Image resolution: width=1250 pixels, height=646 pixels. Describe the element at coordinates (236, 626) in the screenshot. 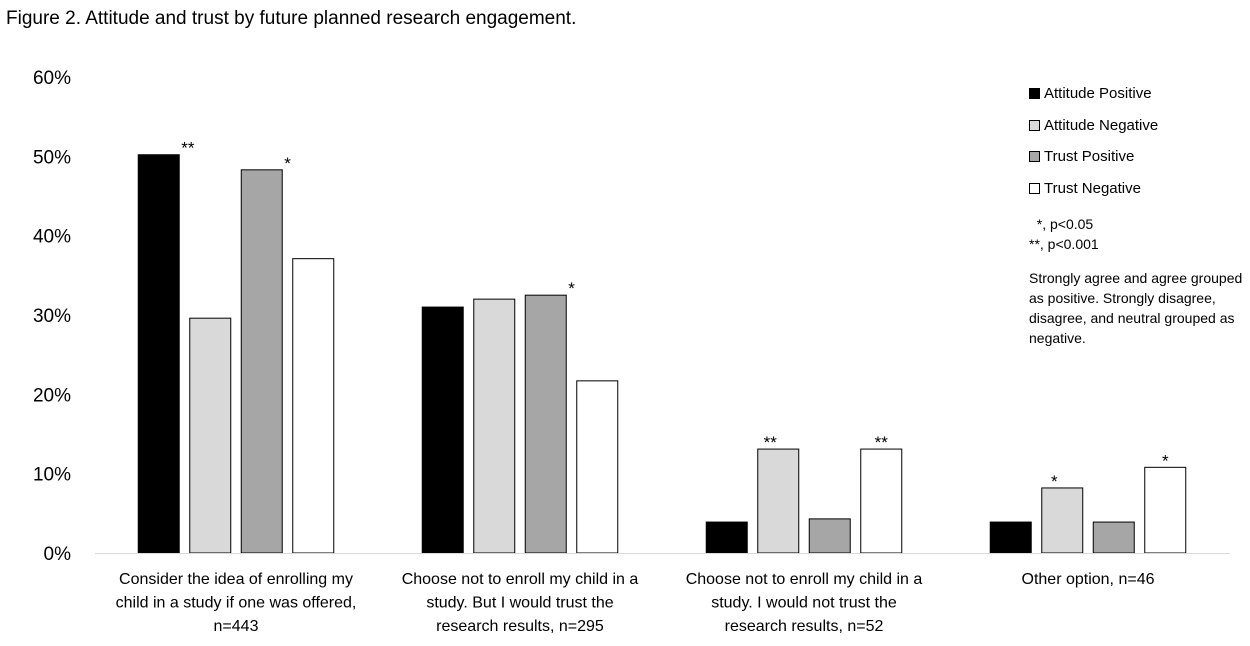

I see `category-label-line: n=443` at that location.